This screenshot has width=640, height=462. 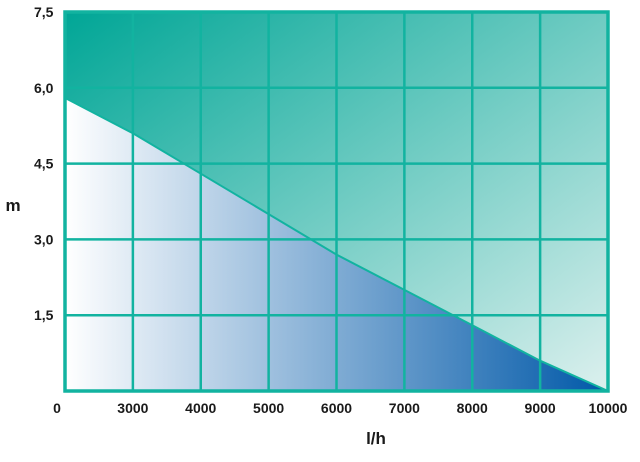 I want to click on x-tick-label: 4000, so click(x=200, y=408).